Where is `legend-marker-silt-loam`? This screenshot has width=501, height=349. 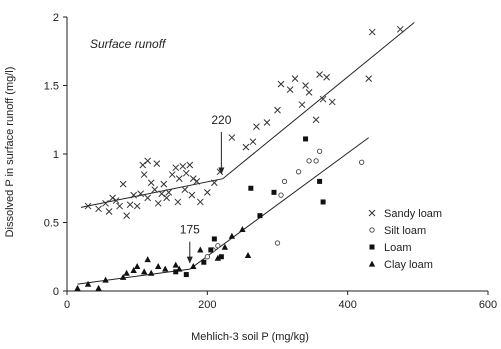 legend-marker-silt-loam is located at coordinates (372, 230).